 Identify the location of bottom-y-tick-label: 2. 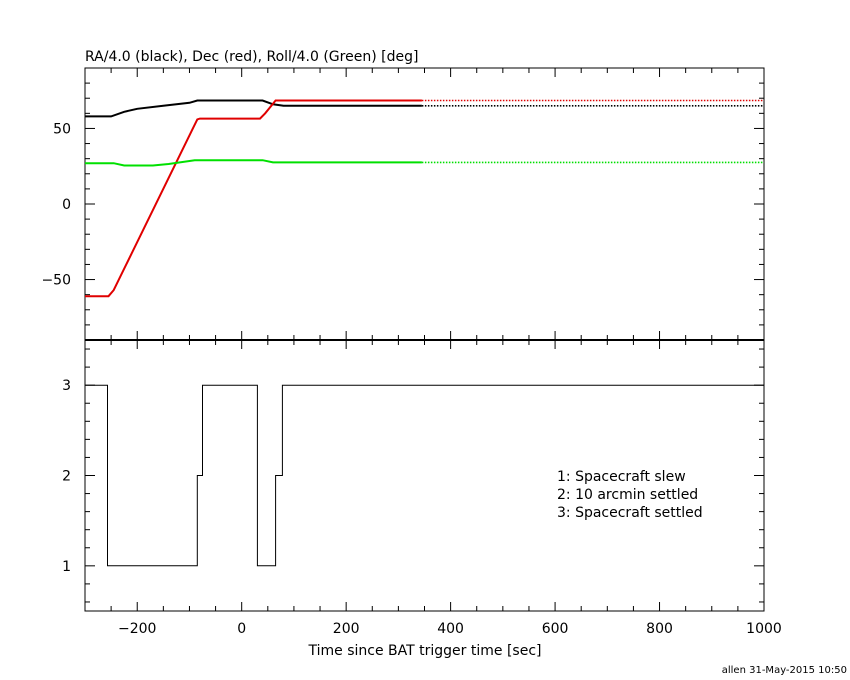
(66, 477).